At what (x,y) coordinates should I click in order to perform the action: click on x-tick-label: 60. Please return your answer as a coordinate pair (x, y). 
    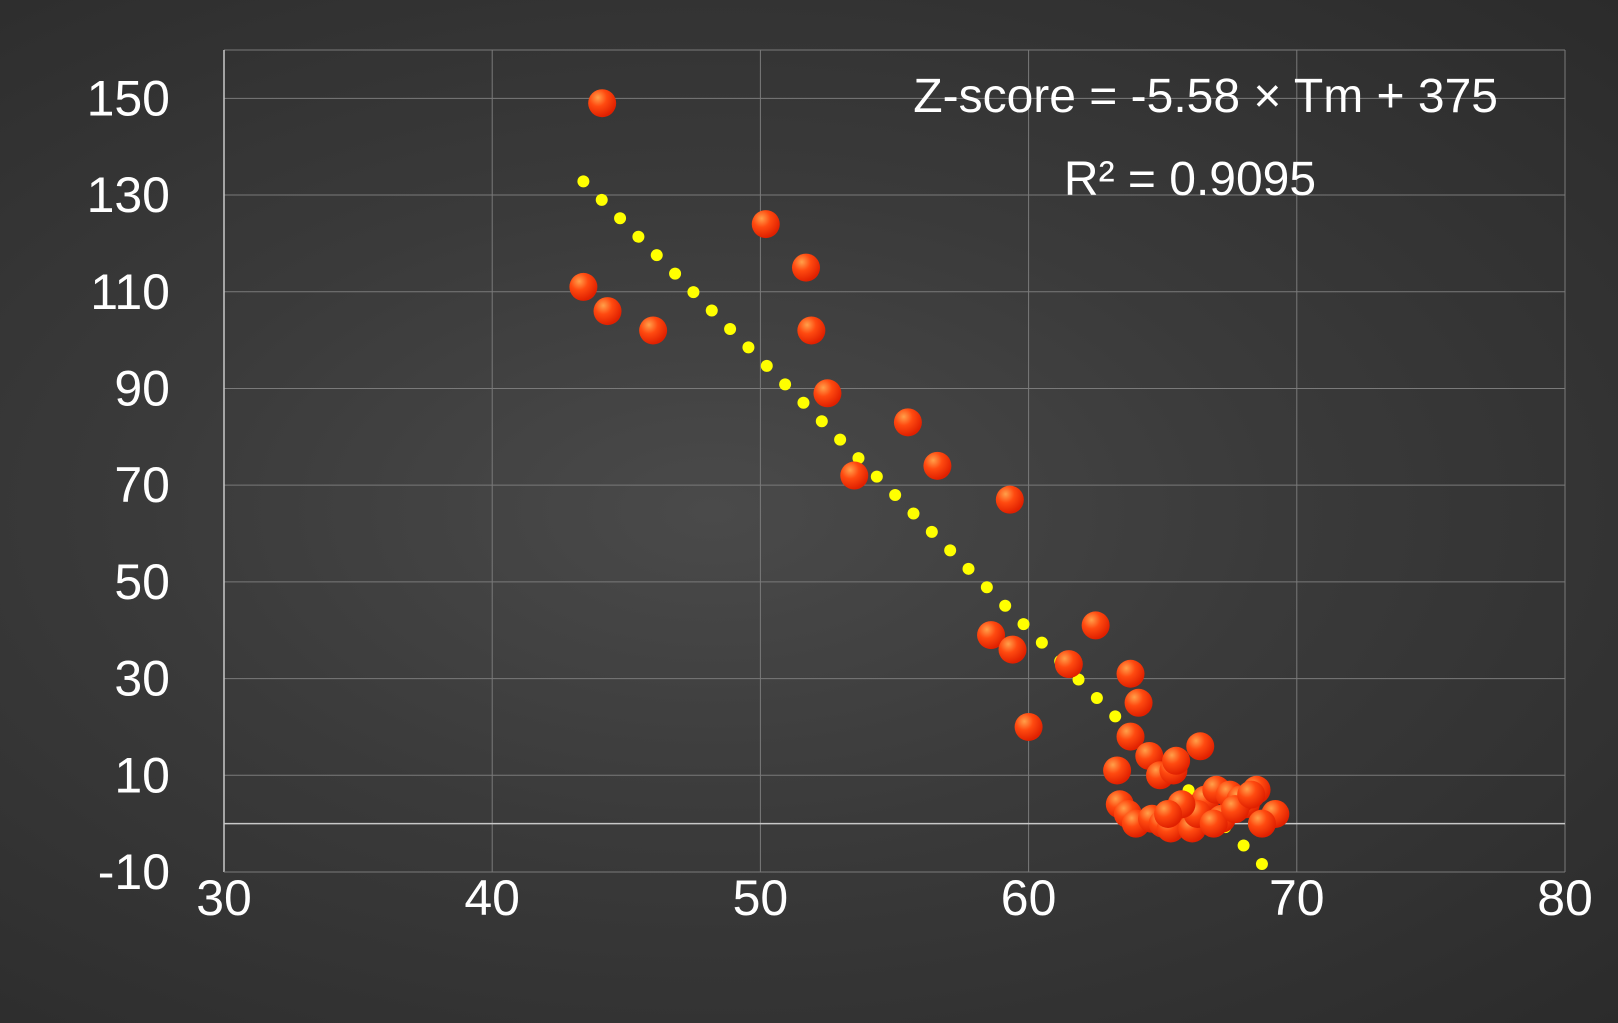
    Looking at the image, I should click on (1029, 898).